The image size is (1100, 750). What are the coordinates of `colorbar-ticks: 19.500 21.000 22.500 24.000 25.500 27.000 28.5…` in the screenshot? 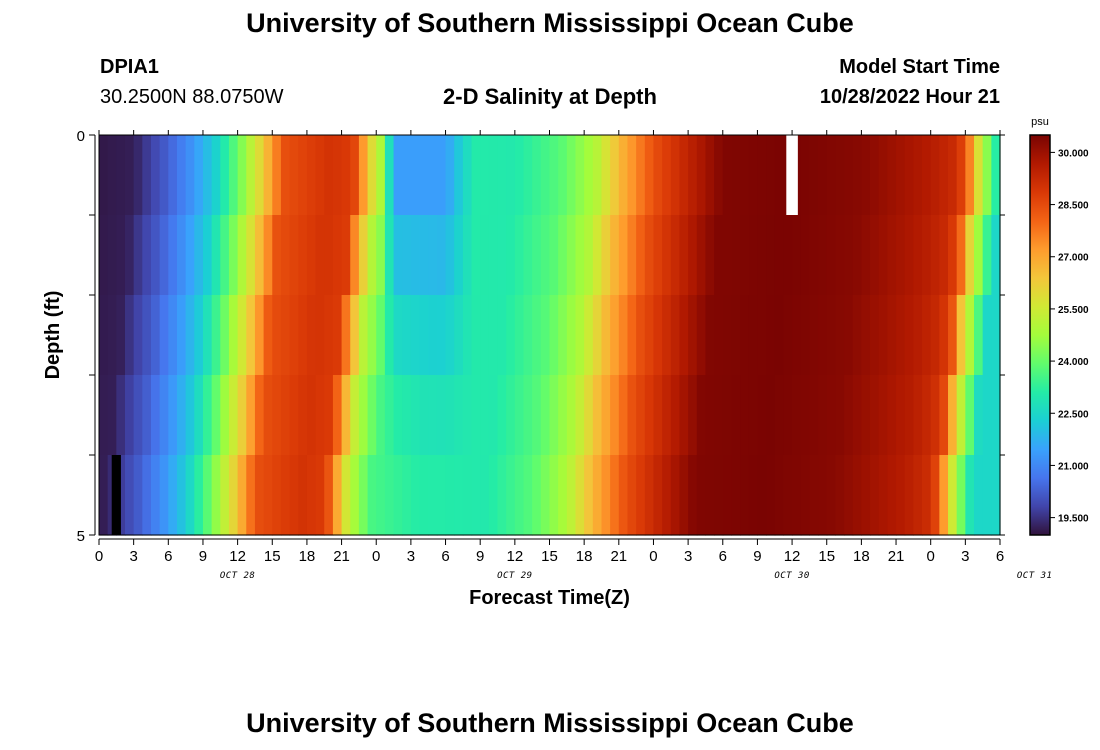 It's located at (1069, 336).